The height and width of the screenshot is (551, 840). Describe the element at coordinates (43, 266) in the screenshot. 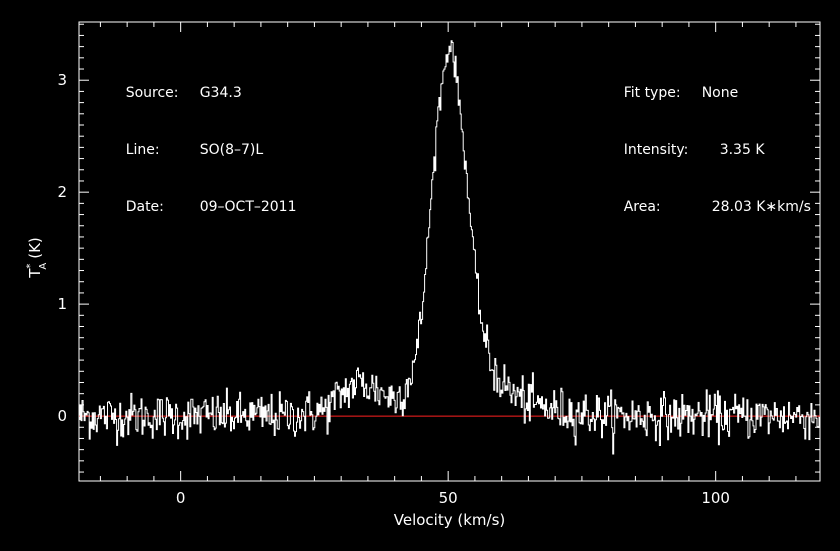

I see `y-axis-label-sub: A` at that location.